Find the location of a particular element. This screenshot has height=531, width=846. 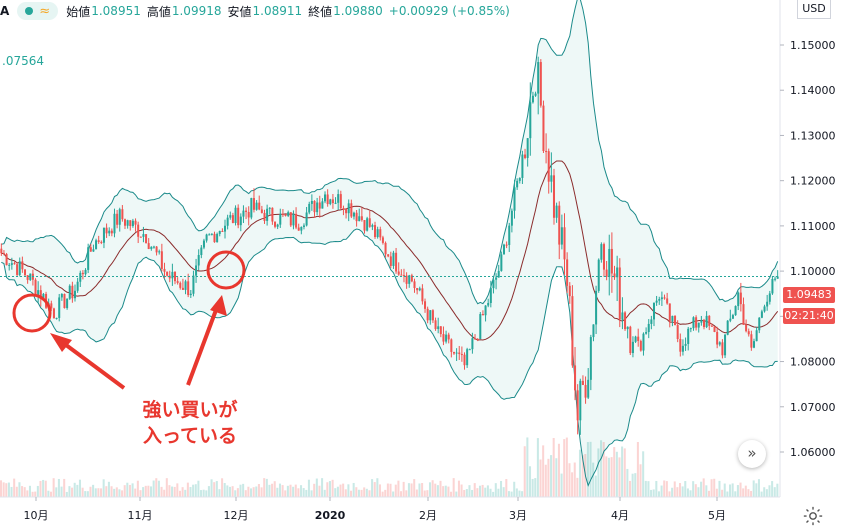

ticker-symbol: A is located at coordinates (5, 11).